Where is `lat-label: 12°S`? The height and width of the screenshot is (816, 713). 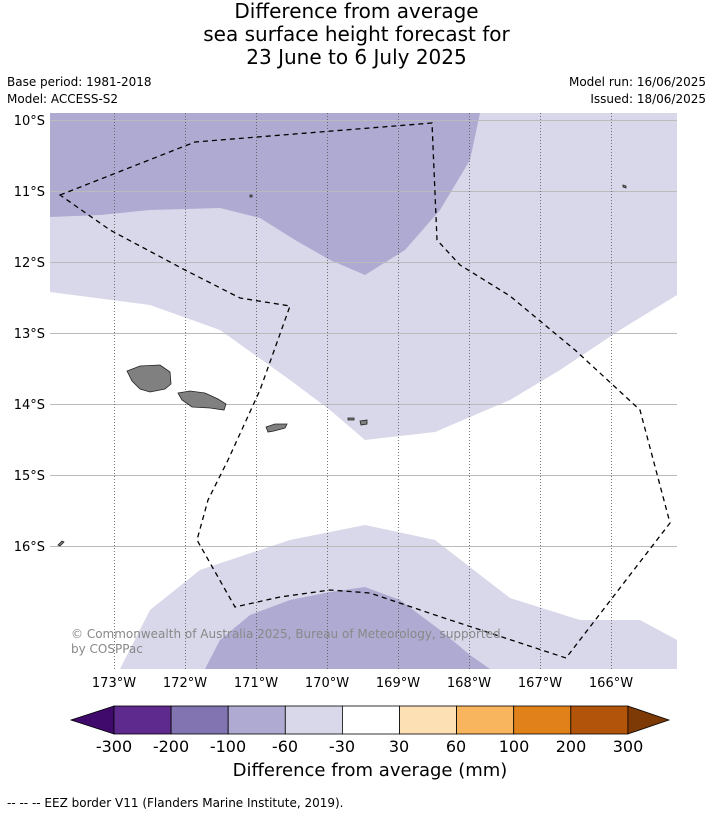 lat-label: 12°S is located at coordinates (29, 263).